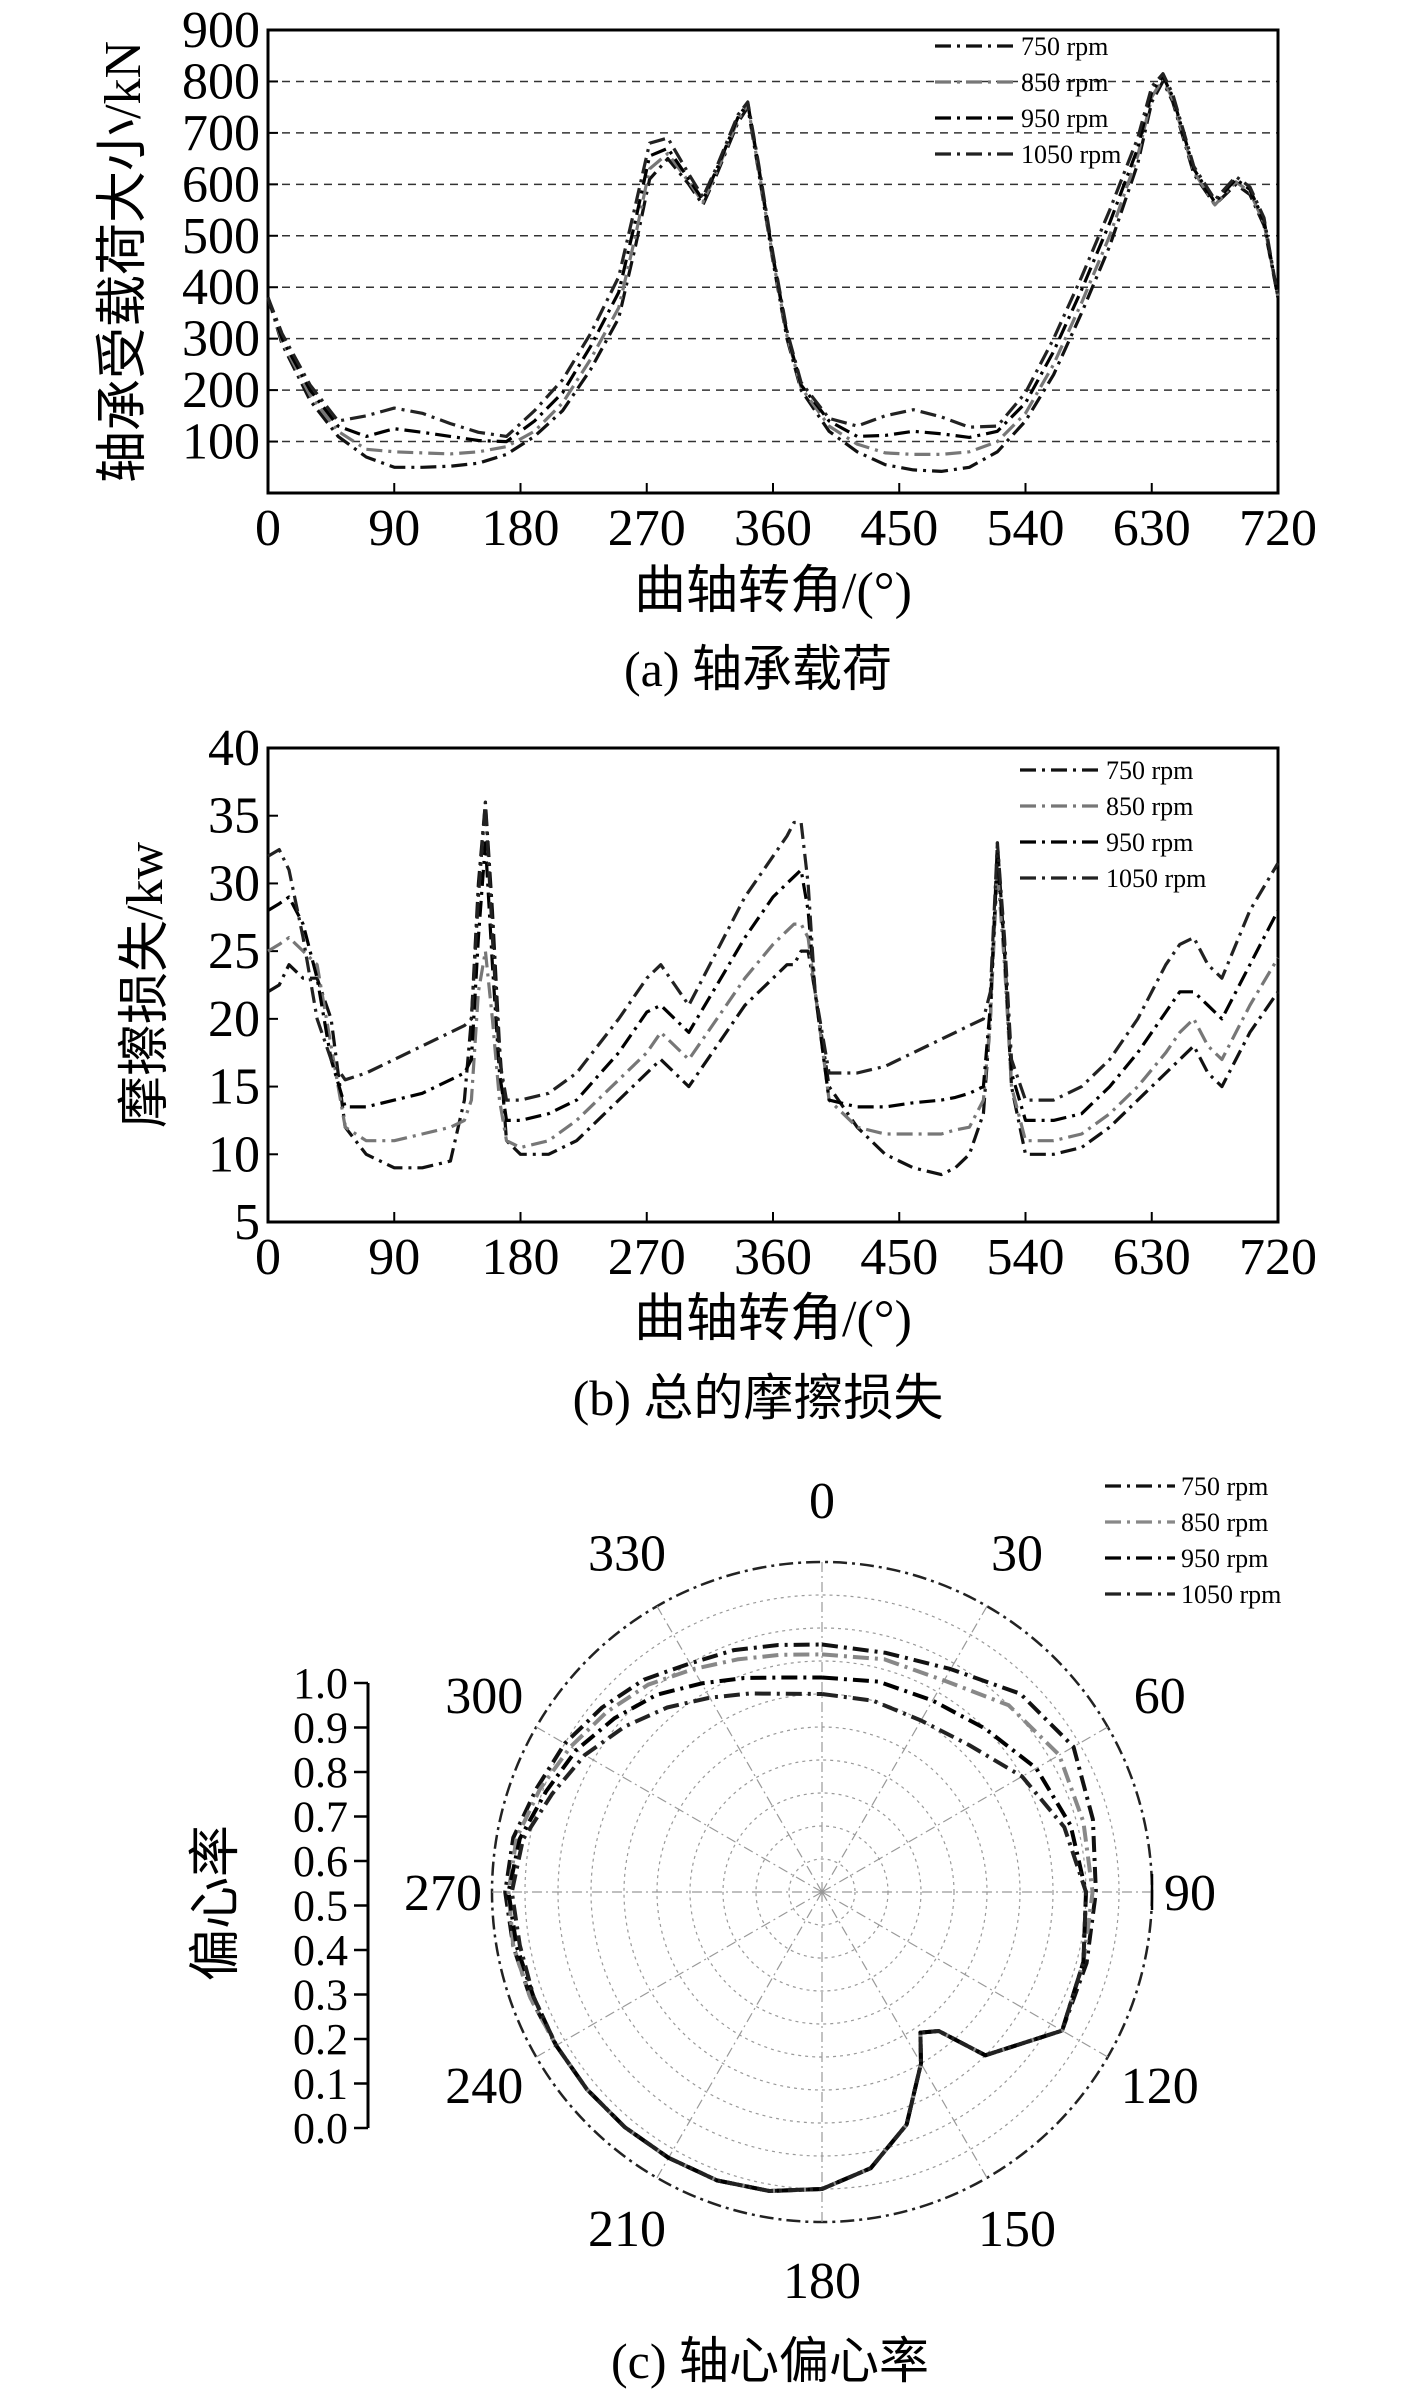 This screenshot has width=1417, height=2399. Describe the element at coordinates (1160, 2086) in the screenshot. I see `angle-label: 120` at that location.